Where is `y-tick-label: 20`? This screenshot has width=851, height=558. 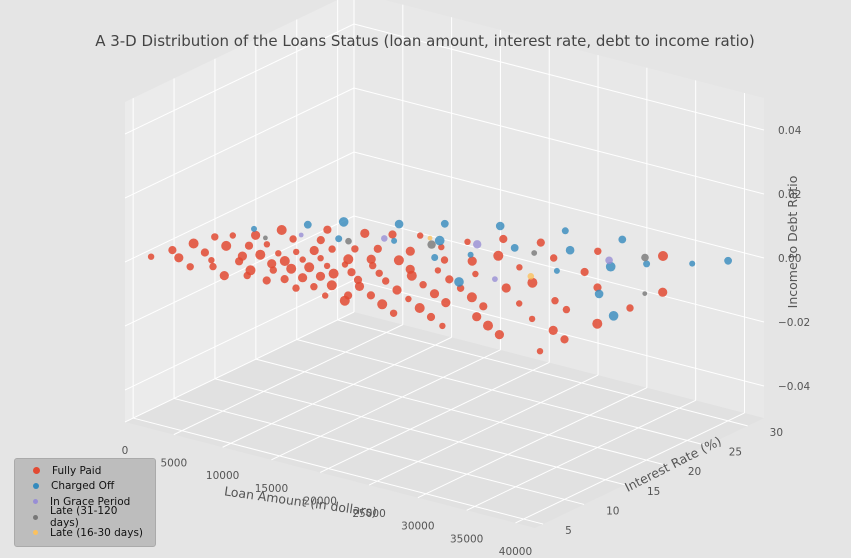
y-tick-label: 20 is located at coordinates (694, 472).